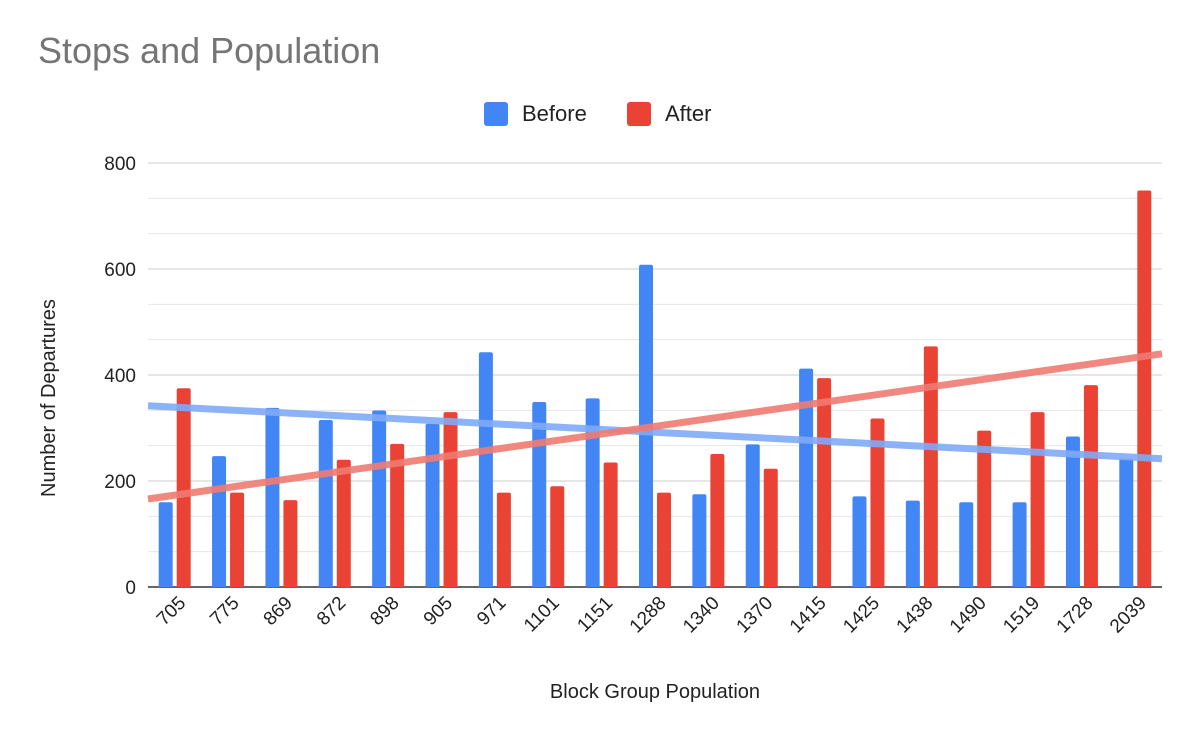 This screenshot has width=1200, height=742. I want to click on x-tick-label: 1340, so click(701, 615).